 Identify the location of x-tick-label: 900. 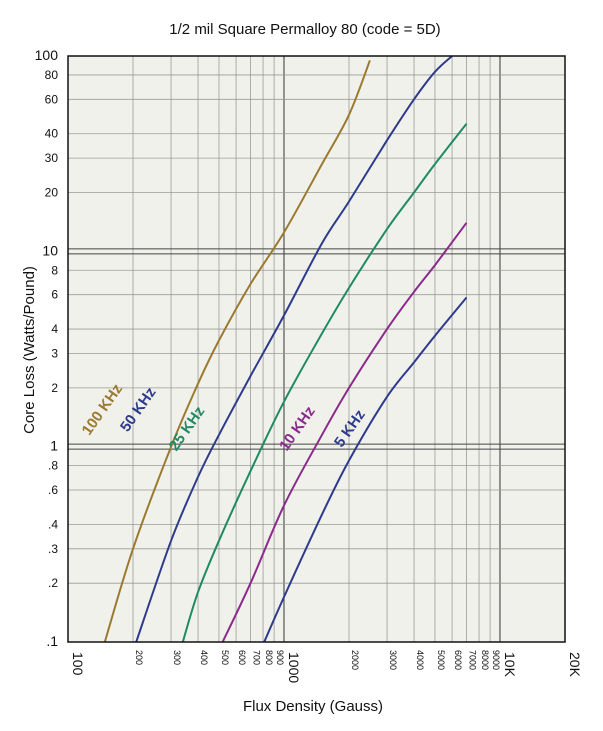
(280, 657).